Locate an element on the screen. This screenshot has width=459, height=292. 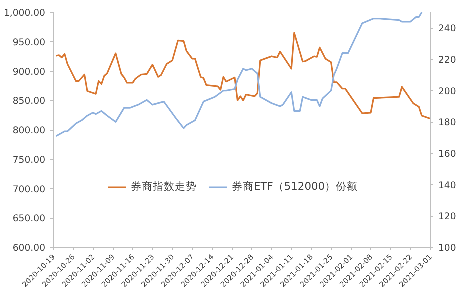
y2-tick-label: 140 is located at coordinates (447, 186).